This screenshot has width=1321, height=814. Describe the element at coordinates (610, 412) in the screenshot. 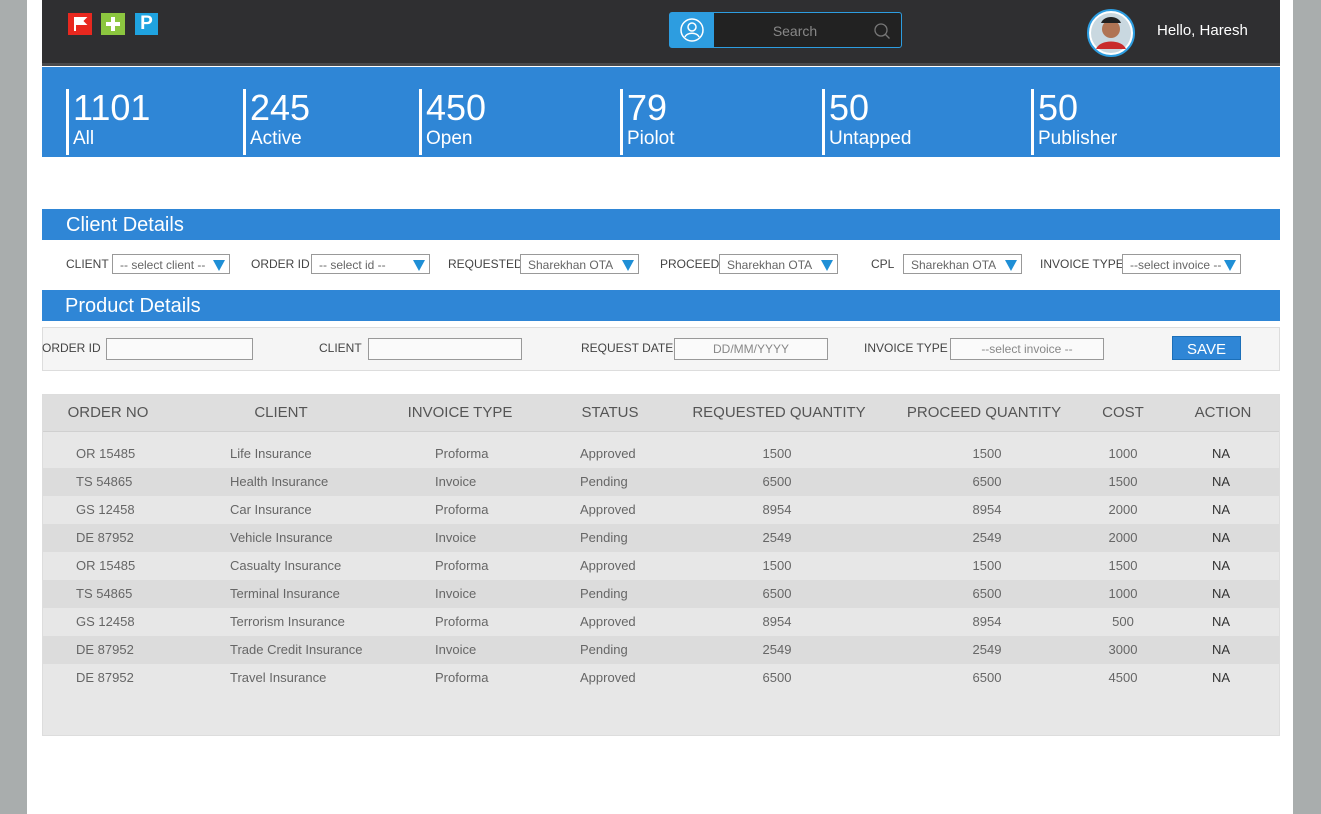

I see `column-header: STATUS` at that location.